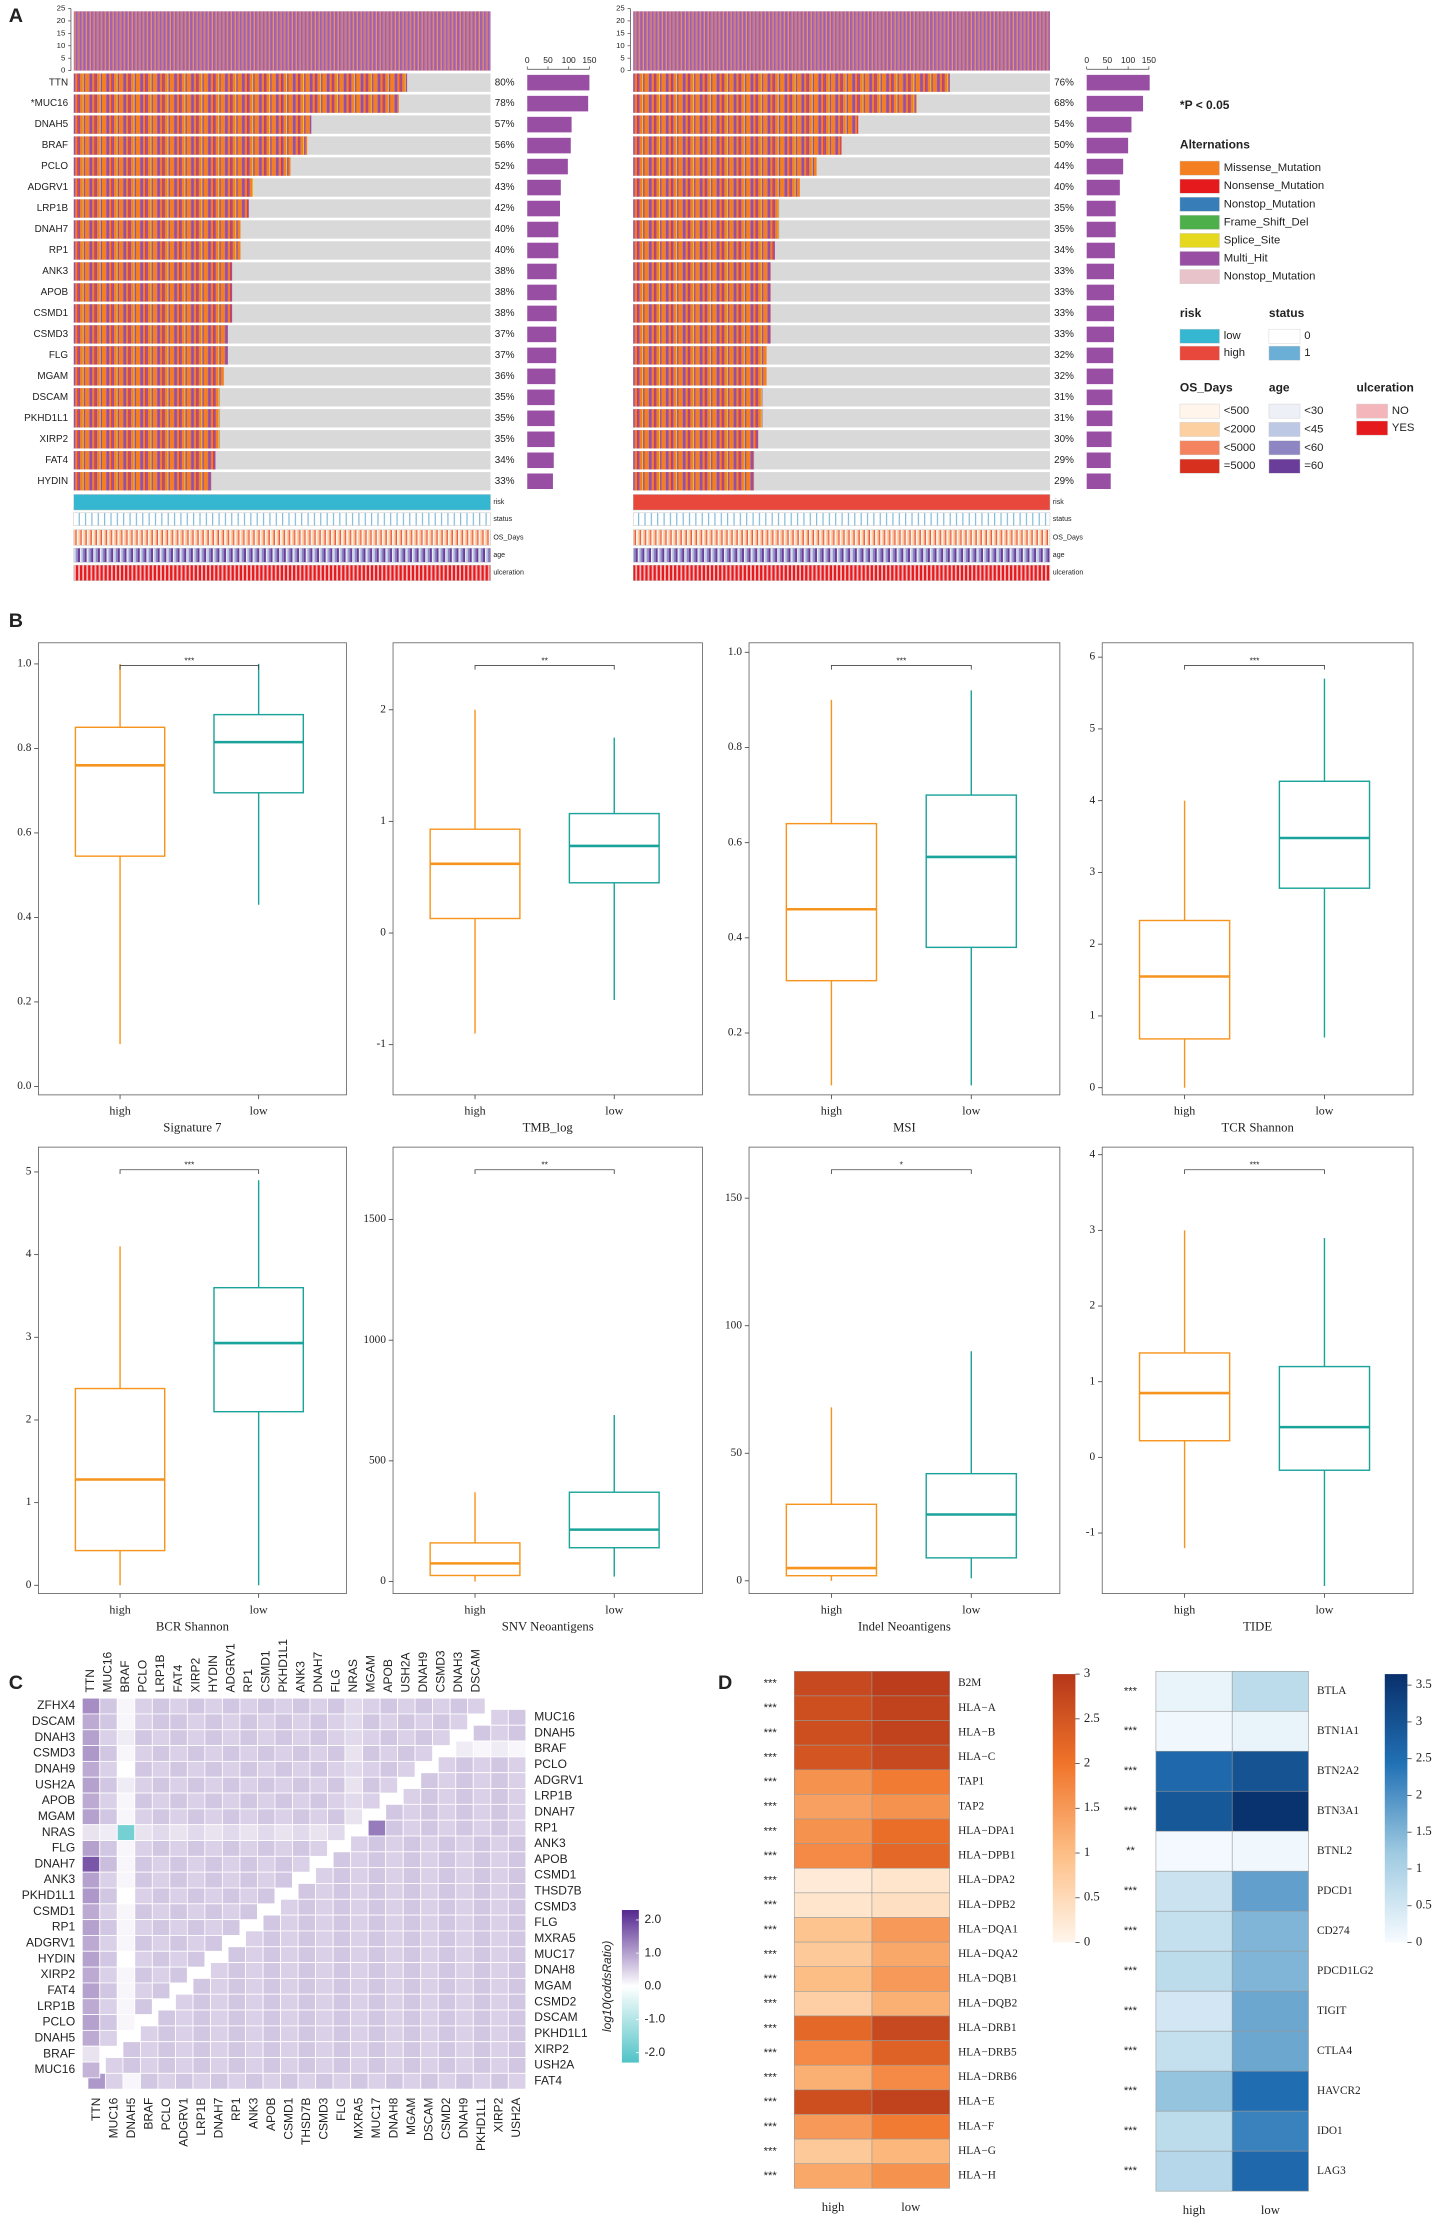 The height and width of the screenshot is (2218, 1443). Describe the element at coordinates (1093, 800) in the screenshot. I see `y-tick-label: 4` at that location.